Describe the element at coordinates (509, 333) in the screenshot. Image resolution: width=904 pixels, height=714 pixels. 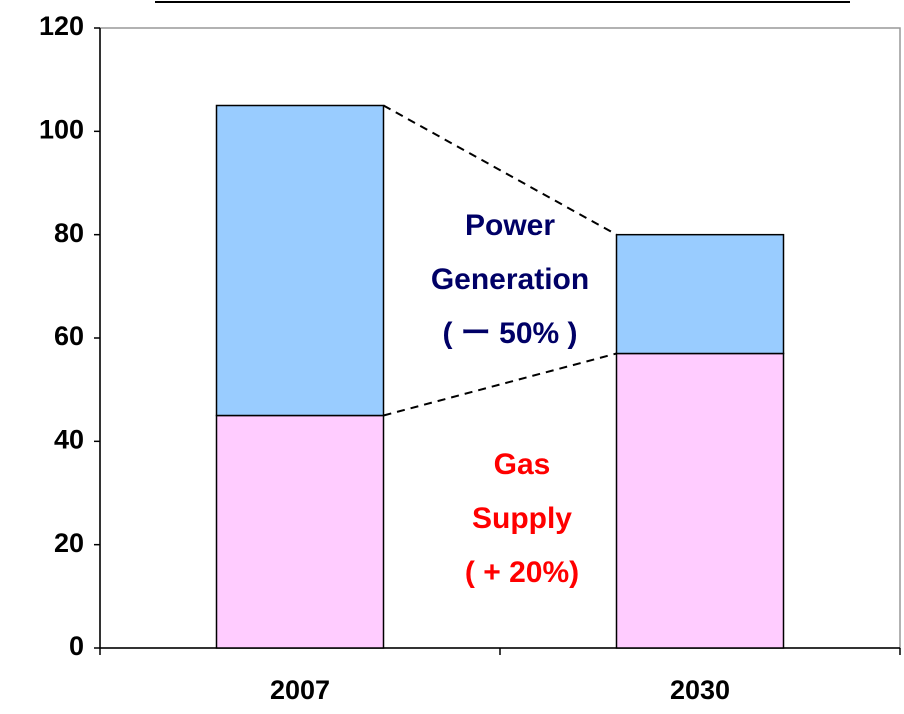
I see `annotation: ( ー 50% )` at that location.